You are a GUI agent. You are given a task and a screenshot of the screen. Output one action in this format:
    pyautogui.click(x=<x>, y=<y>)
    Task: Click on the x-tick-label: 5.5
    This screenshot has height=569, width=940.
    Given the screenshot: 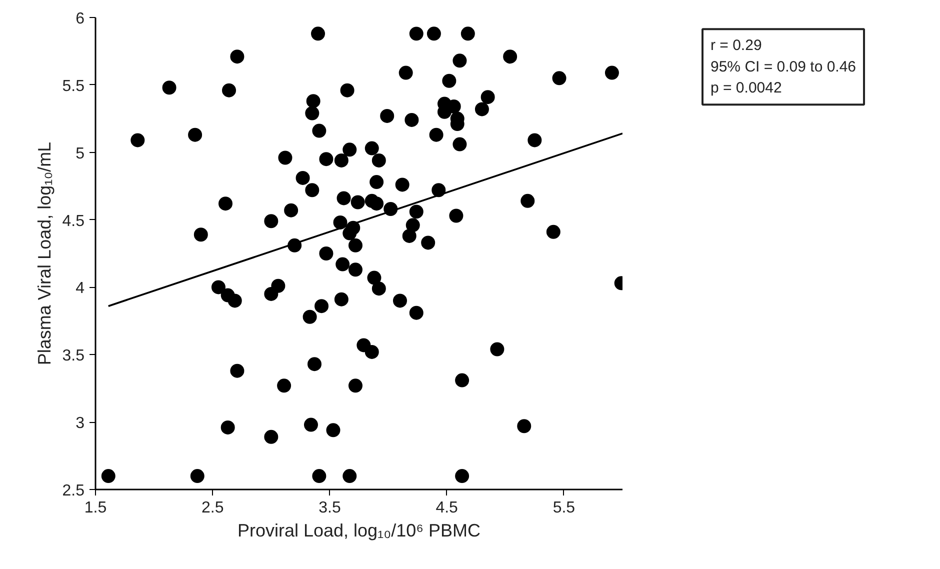 What is the action you would take?
    pyautogui.click(x=564, y=508)
    